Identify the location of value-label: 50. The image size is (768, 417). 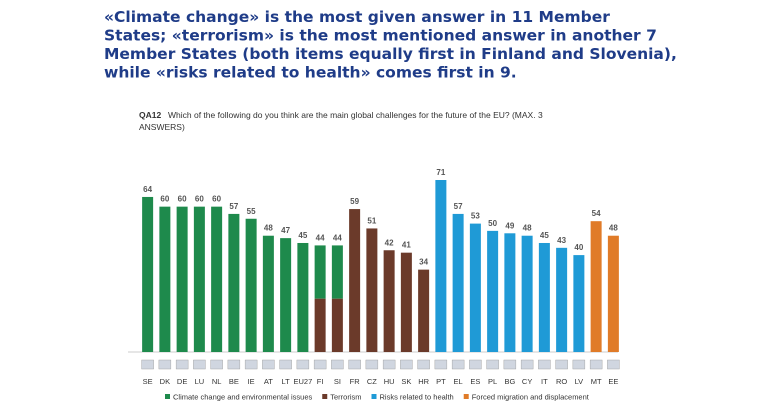
(492, 223).